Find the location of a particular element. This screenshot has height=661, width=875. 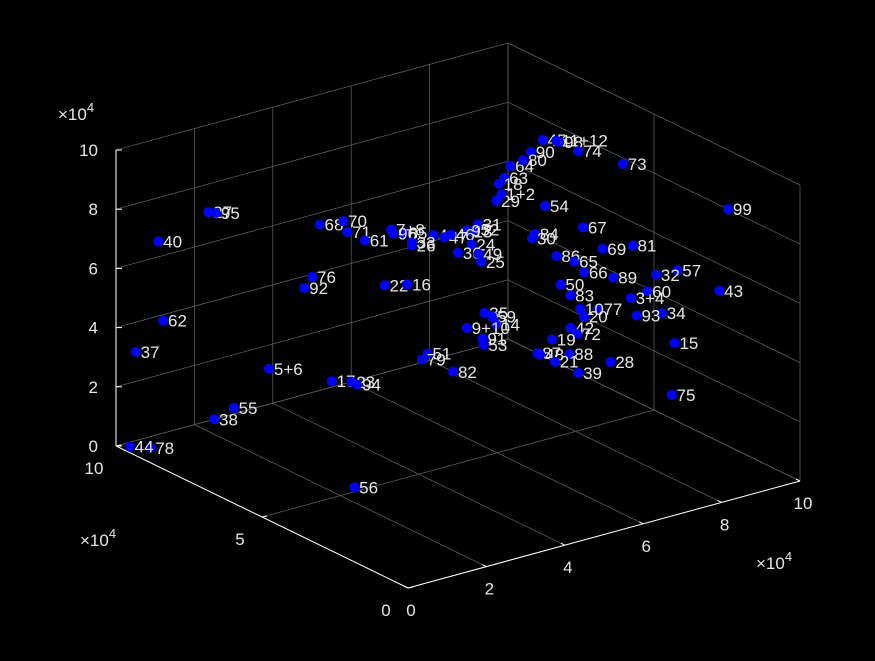

point-label: 57 is located at coordinates (691, 270).